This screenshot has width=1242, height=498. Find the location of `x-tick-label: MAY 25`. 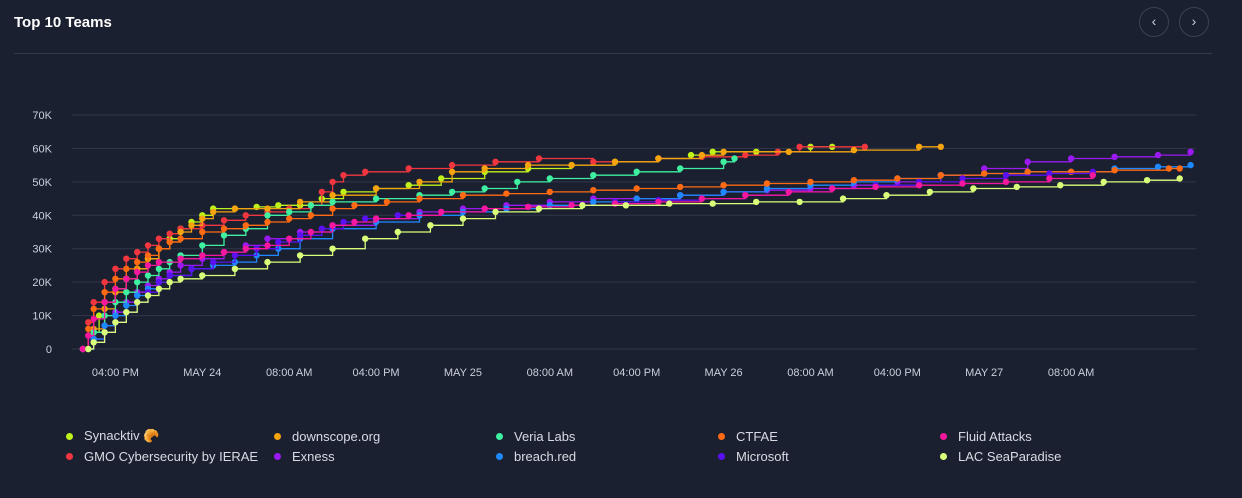

x-tick-label: MAY 25 is located at coordinates (463, 373).